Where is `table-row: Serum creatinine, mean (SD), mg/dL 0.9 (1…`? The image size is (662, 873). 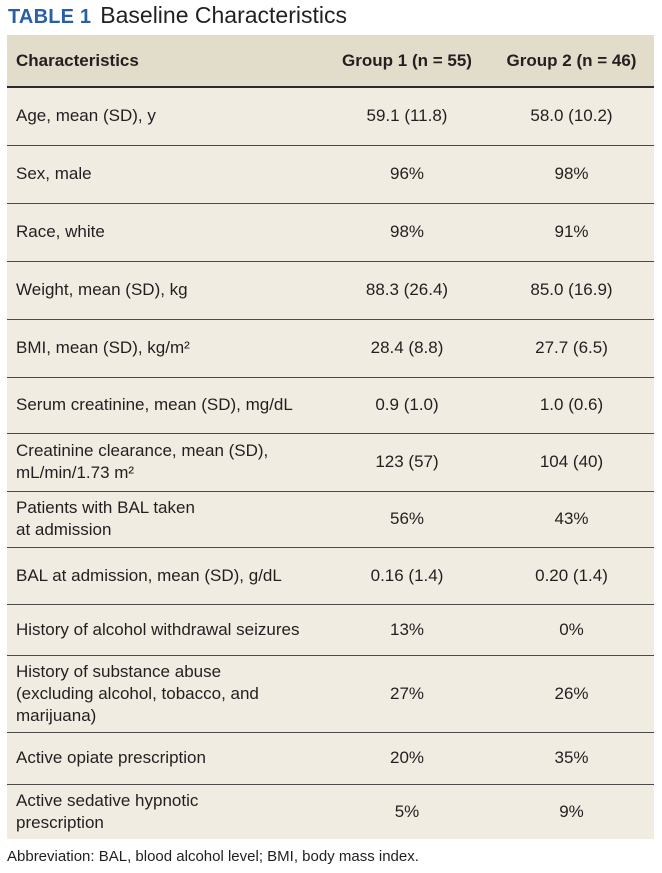
table-row: Serum creatinine, mean (SD), mg/dL 0.9 (1… is located at coordinates (330, 405).